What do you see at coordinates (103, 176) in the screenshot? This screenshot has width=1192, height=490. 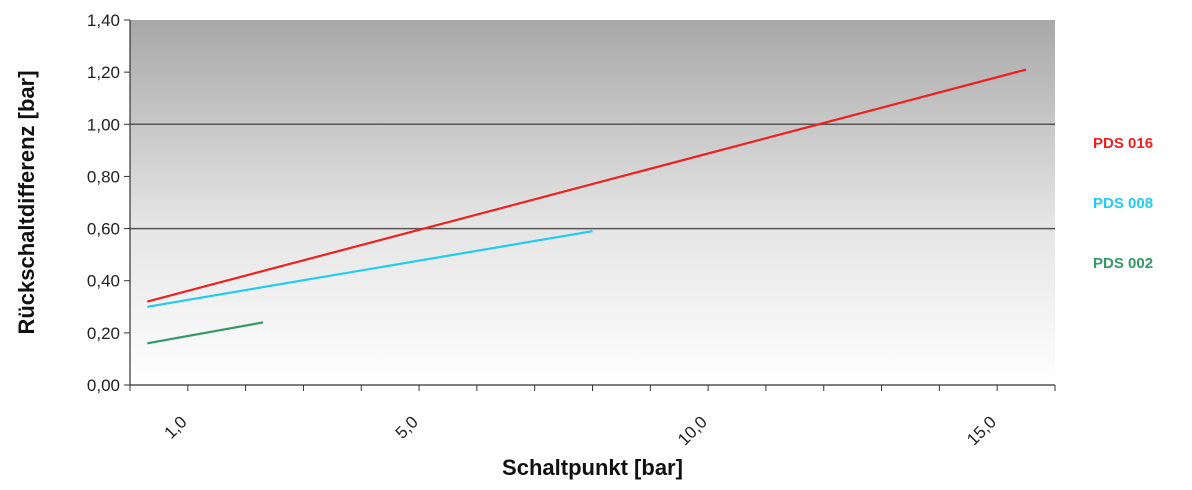 I see `y-tick-label: 0,80` at bounding box center [103, 176].